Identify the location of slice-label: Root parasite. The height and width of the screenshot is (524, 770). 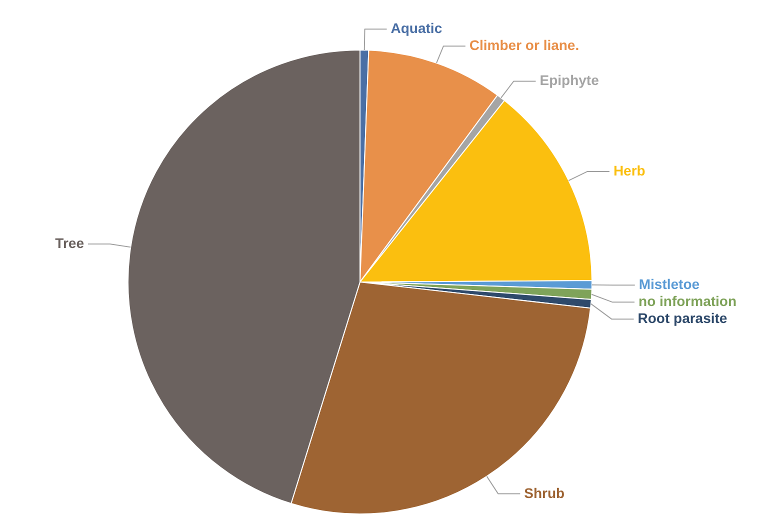
(683, 318).